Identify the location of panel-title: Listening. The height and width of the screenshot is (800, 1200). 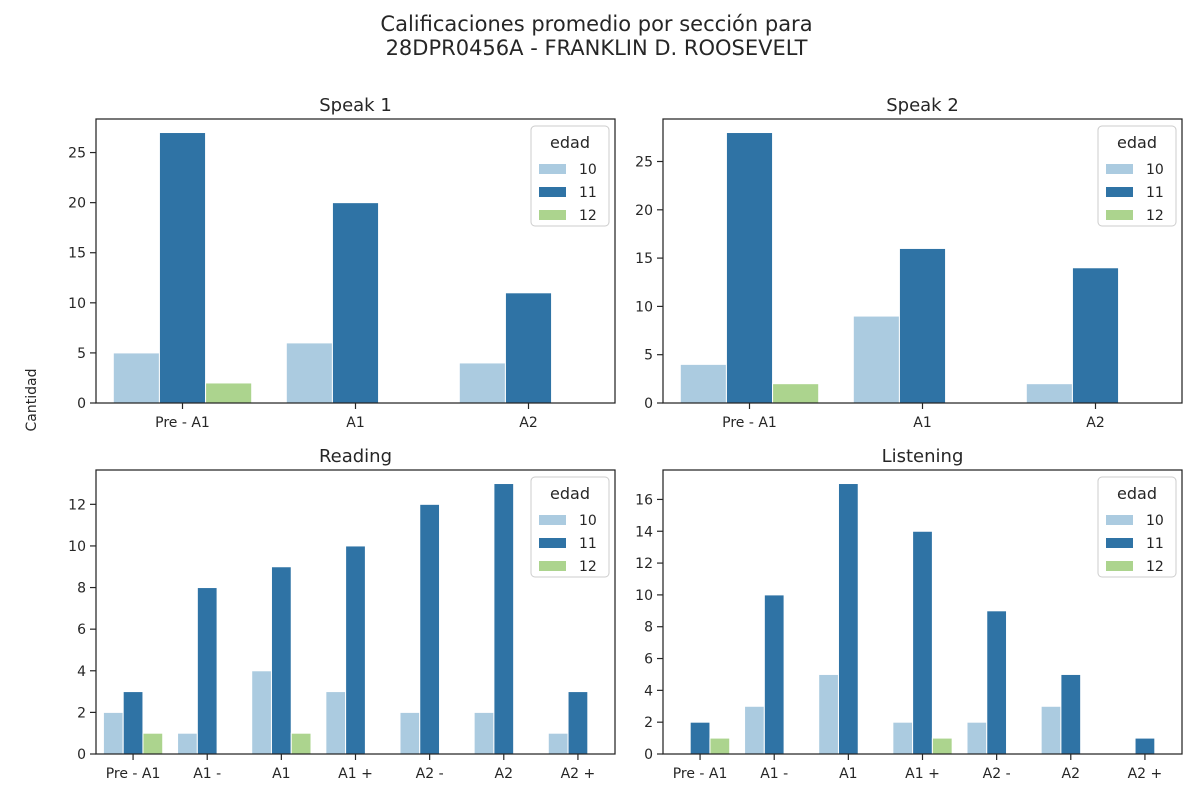
(923, 456).